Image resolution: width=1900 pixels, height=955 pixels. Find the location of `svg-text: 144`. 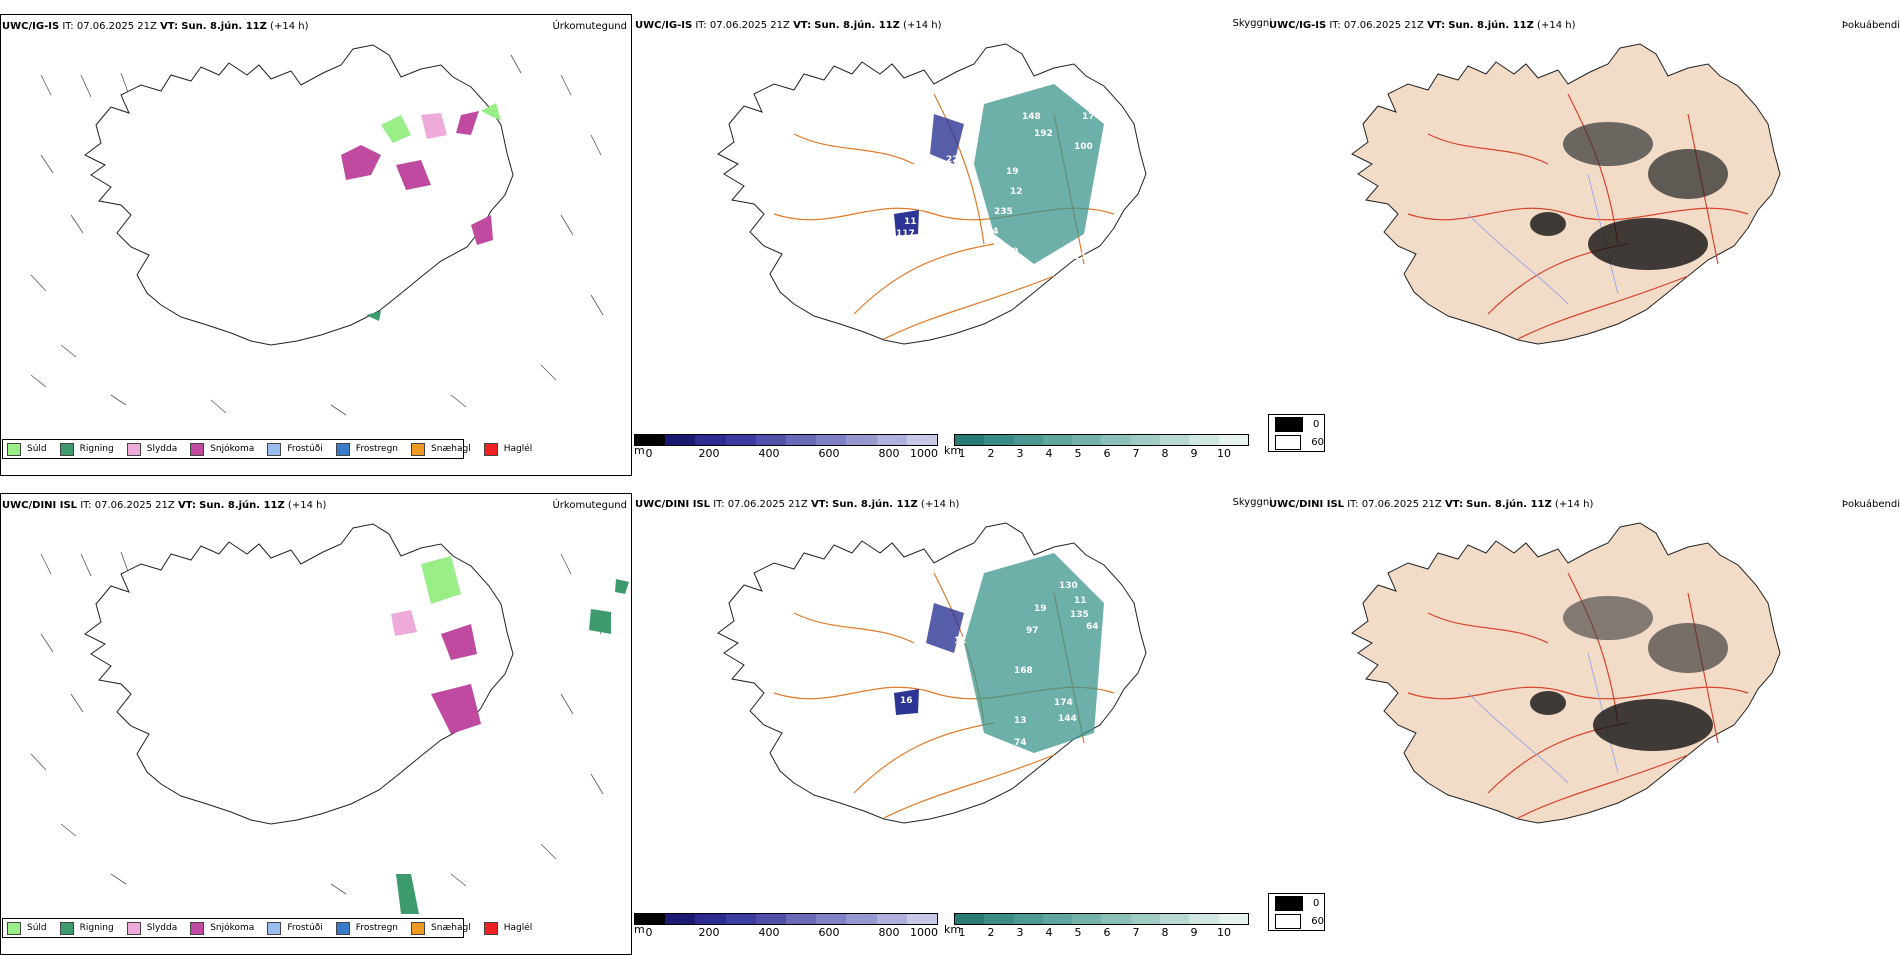

svg-text: 144 is located at coordinates (1067, 719).